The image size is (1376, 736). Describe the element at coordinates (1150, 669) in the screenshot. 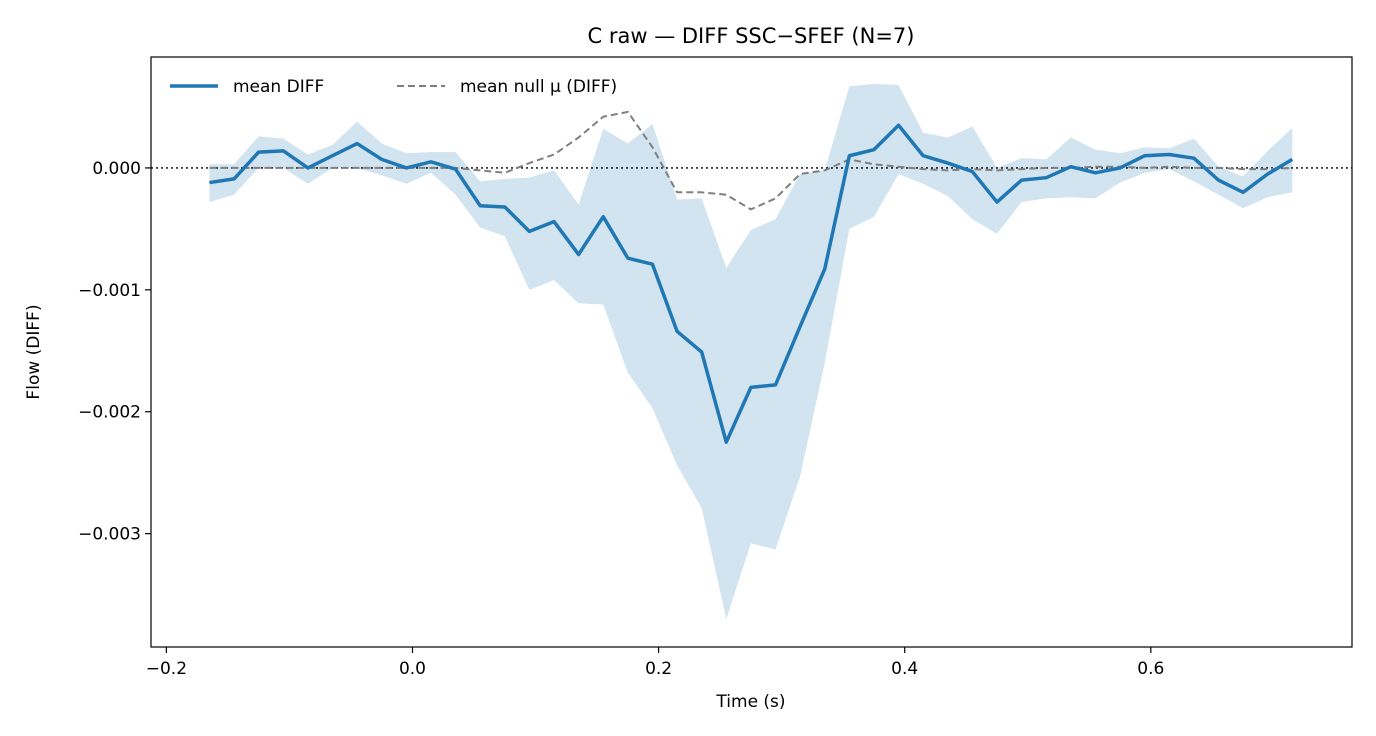

I see `x-tick-label: 0.6` at that location.